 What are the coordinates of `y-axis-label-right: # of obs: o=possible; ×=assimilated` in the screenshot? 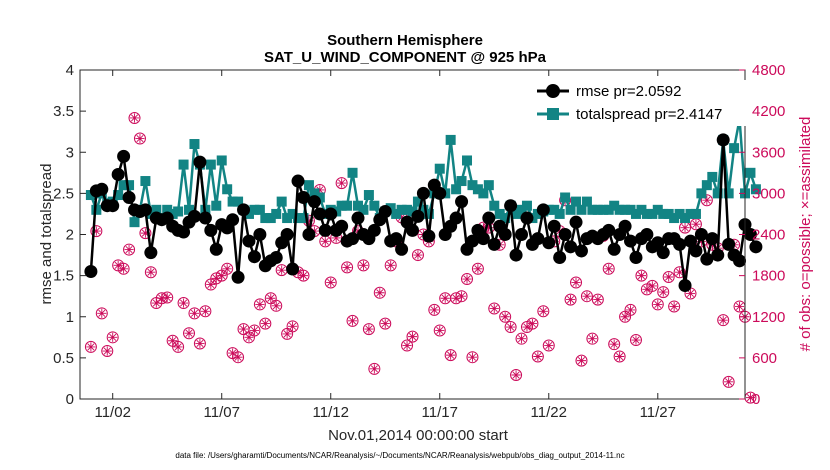 It's located at (805, 234).